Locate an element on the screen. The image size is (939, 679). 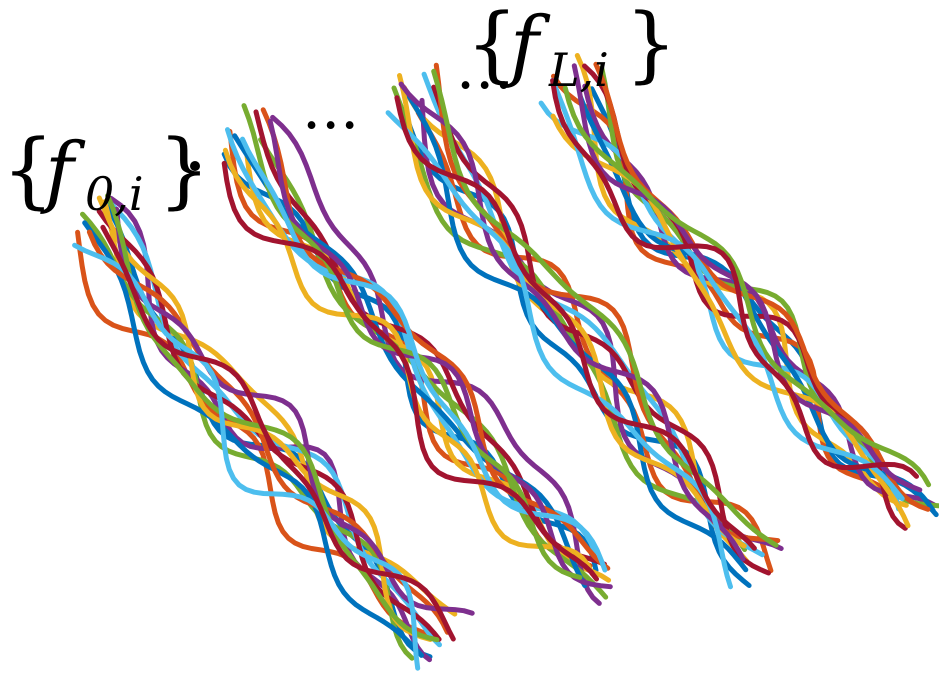
label-first-set: { f 0,i } is located at coordinates (106, 172).